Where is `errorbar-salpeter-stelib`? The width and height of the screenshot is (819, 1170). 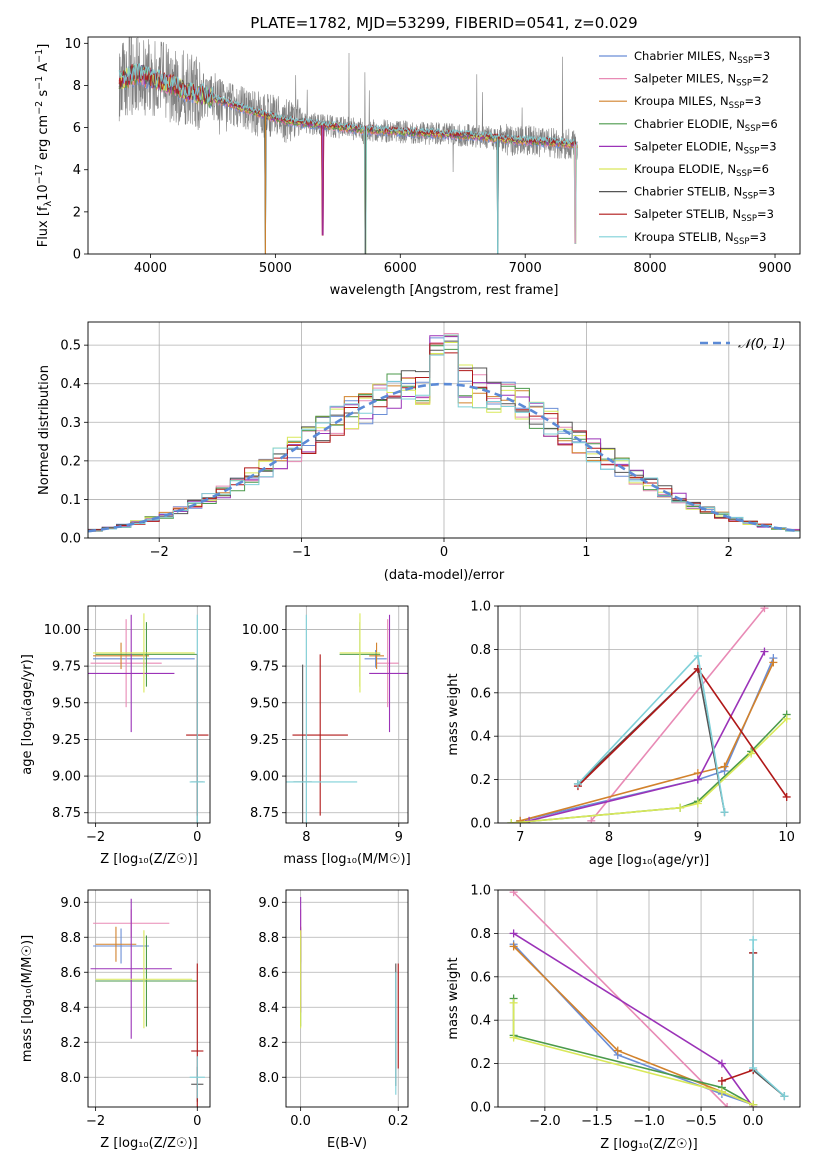 errorbar-salpeter-stelib is located at coordinates (320, 735).